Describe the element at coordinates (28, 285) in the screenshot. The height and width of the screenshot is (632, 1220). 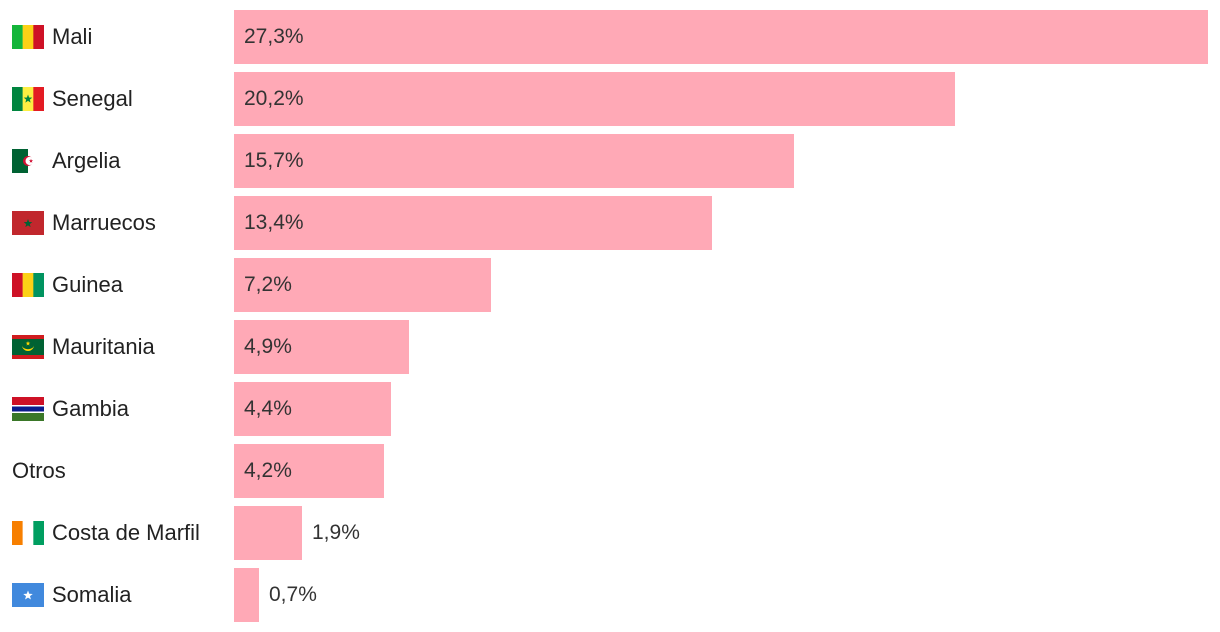
I see `guinea-flag-icon` at that location.